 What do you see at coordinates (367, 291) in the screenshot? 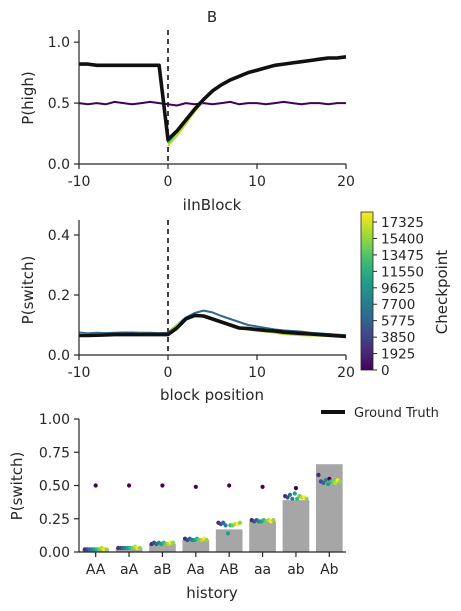
I see `colorbar-gradient` at bounding box center [367, 291].